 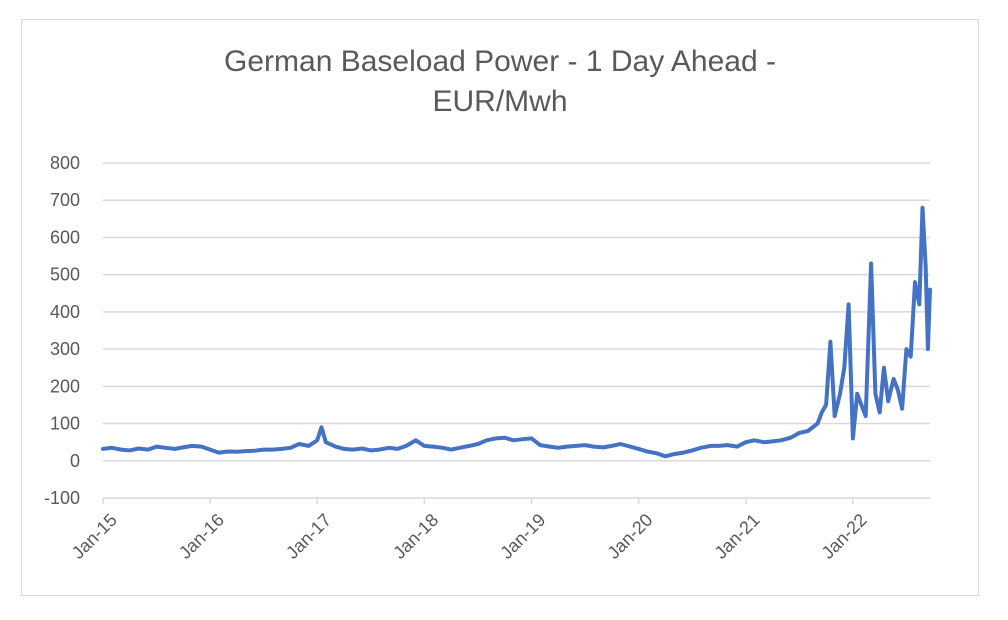 What do you see at coordinates (65, 312) in the screenshot?
I see `y-tick-label: 400` at bounding box center [65, 312].